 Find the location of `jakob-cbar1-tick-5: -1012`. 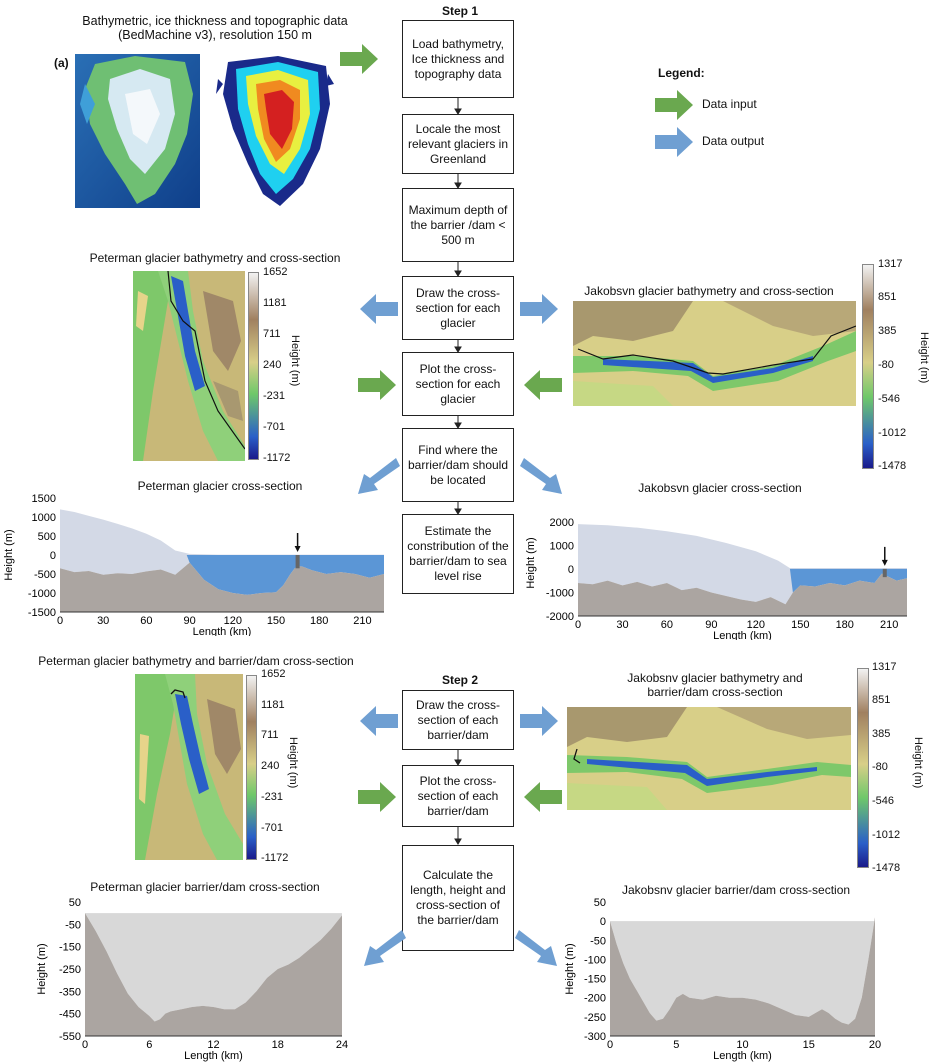

jakob-cbar1-tick-5: -1012 is located at coordinates (892, 433).